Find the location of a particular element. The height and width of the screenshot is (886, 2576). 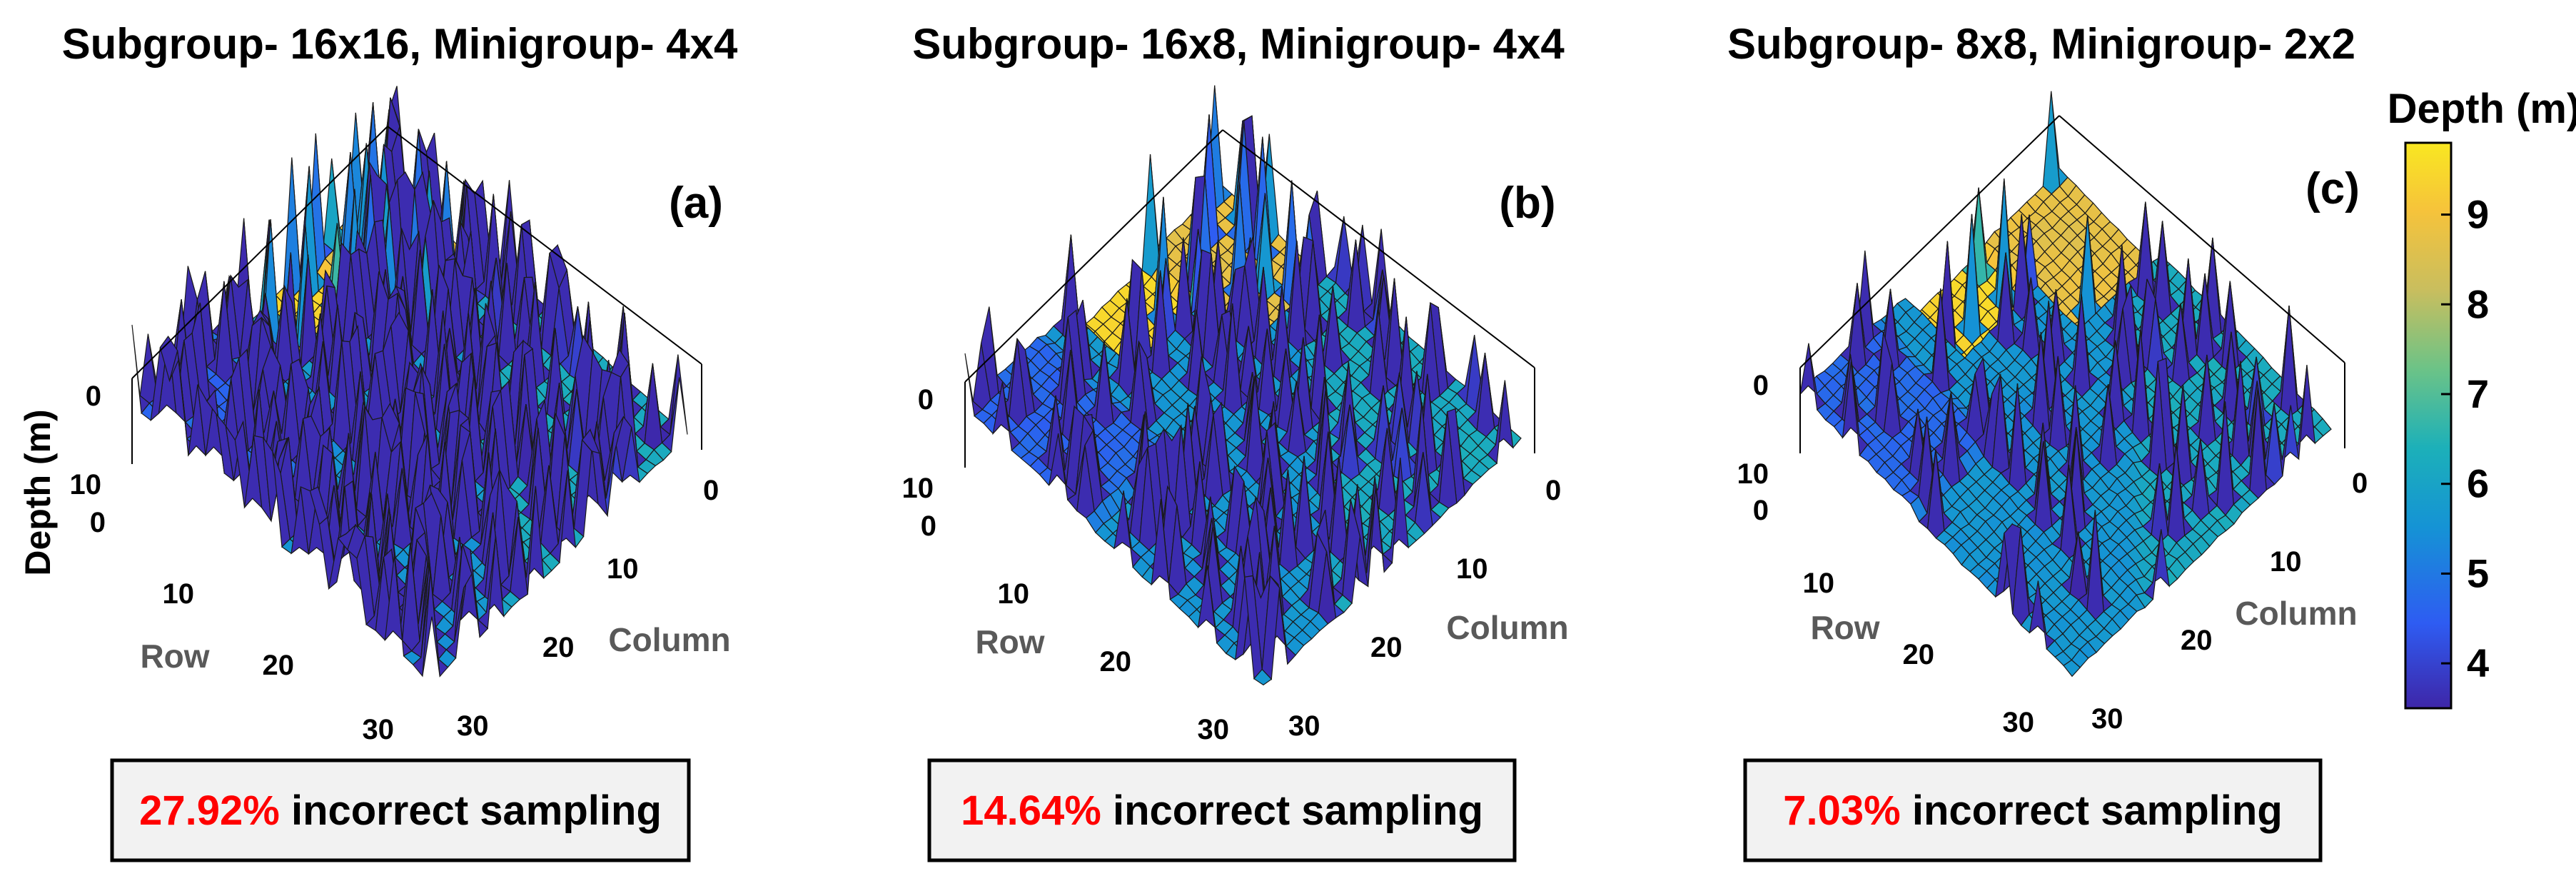

colorbar-ticks: 4 5 6 7 8 9 is located at coordinates (2465, 438).